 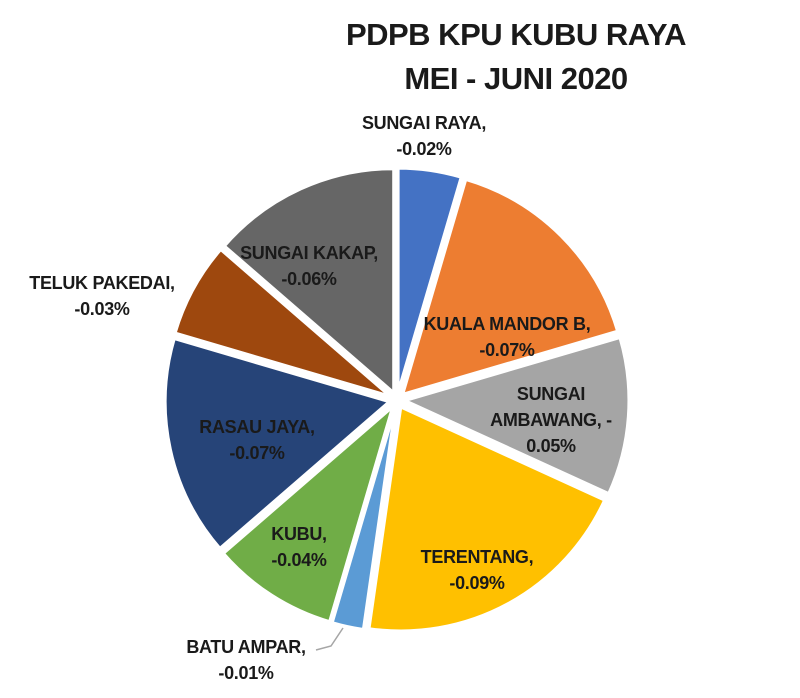 I want to click on chart-title-line1: PDPB KPU KUBU RAYA, so click(x=516, y=34).